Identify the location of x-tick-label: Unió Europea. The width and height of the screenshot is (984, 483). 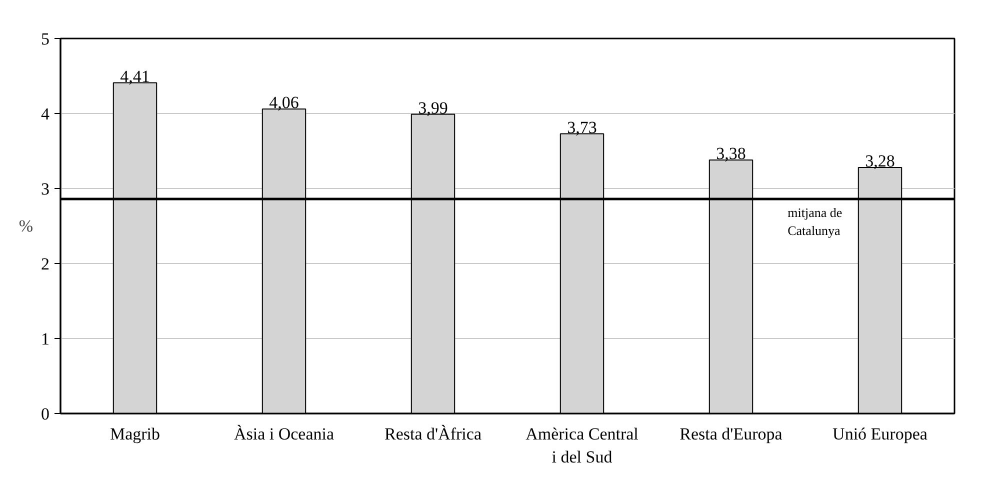
(880, 434).